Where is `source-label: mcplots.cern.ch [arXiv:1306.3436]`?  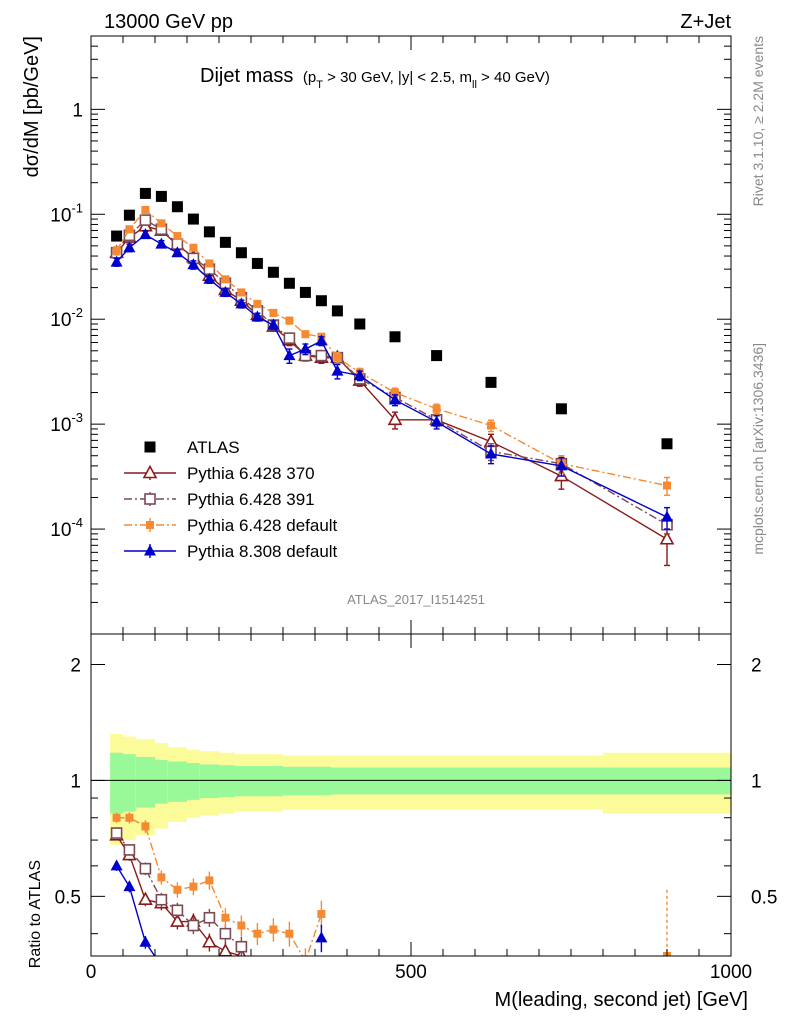
source-label: mcplots.cern.ch [arXiv:1306.3436] is located at coordinates (758, 449).